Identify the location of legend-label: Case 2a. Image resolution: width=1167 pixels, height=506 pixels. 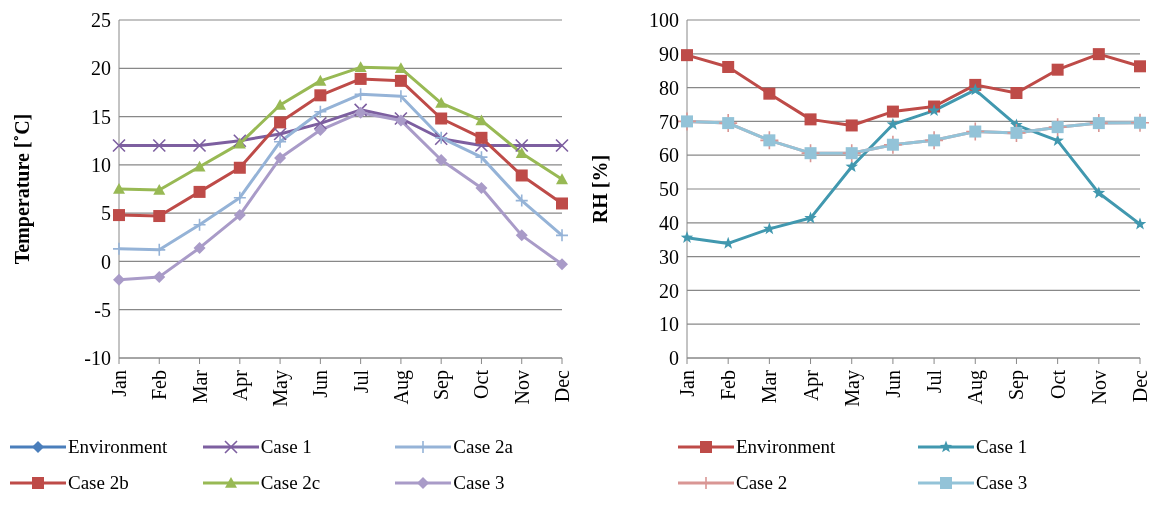
(483, 447).